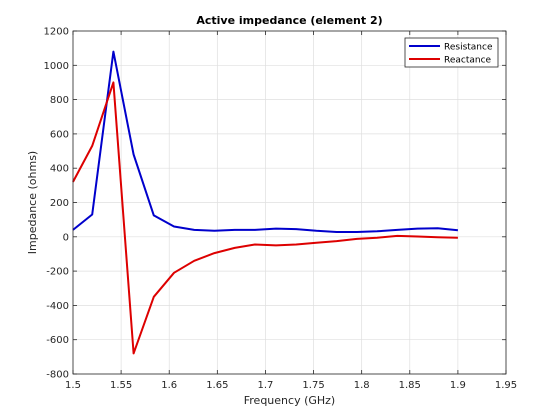  What do you see at coordinates (59, 203) in the screenshot?
I see `y-tick-label: 200` at bounding box center [59, 203].